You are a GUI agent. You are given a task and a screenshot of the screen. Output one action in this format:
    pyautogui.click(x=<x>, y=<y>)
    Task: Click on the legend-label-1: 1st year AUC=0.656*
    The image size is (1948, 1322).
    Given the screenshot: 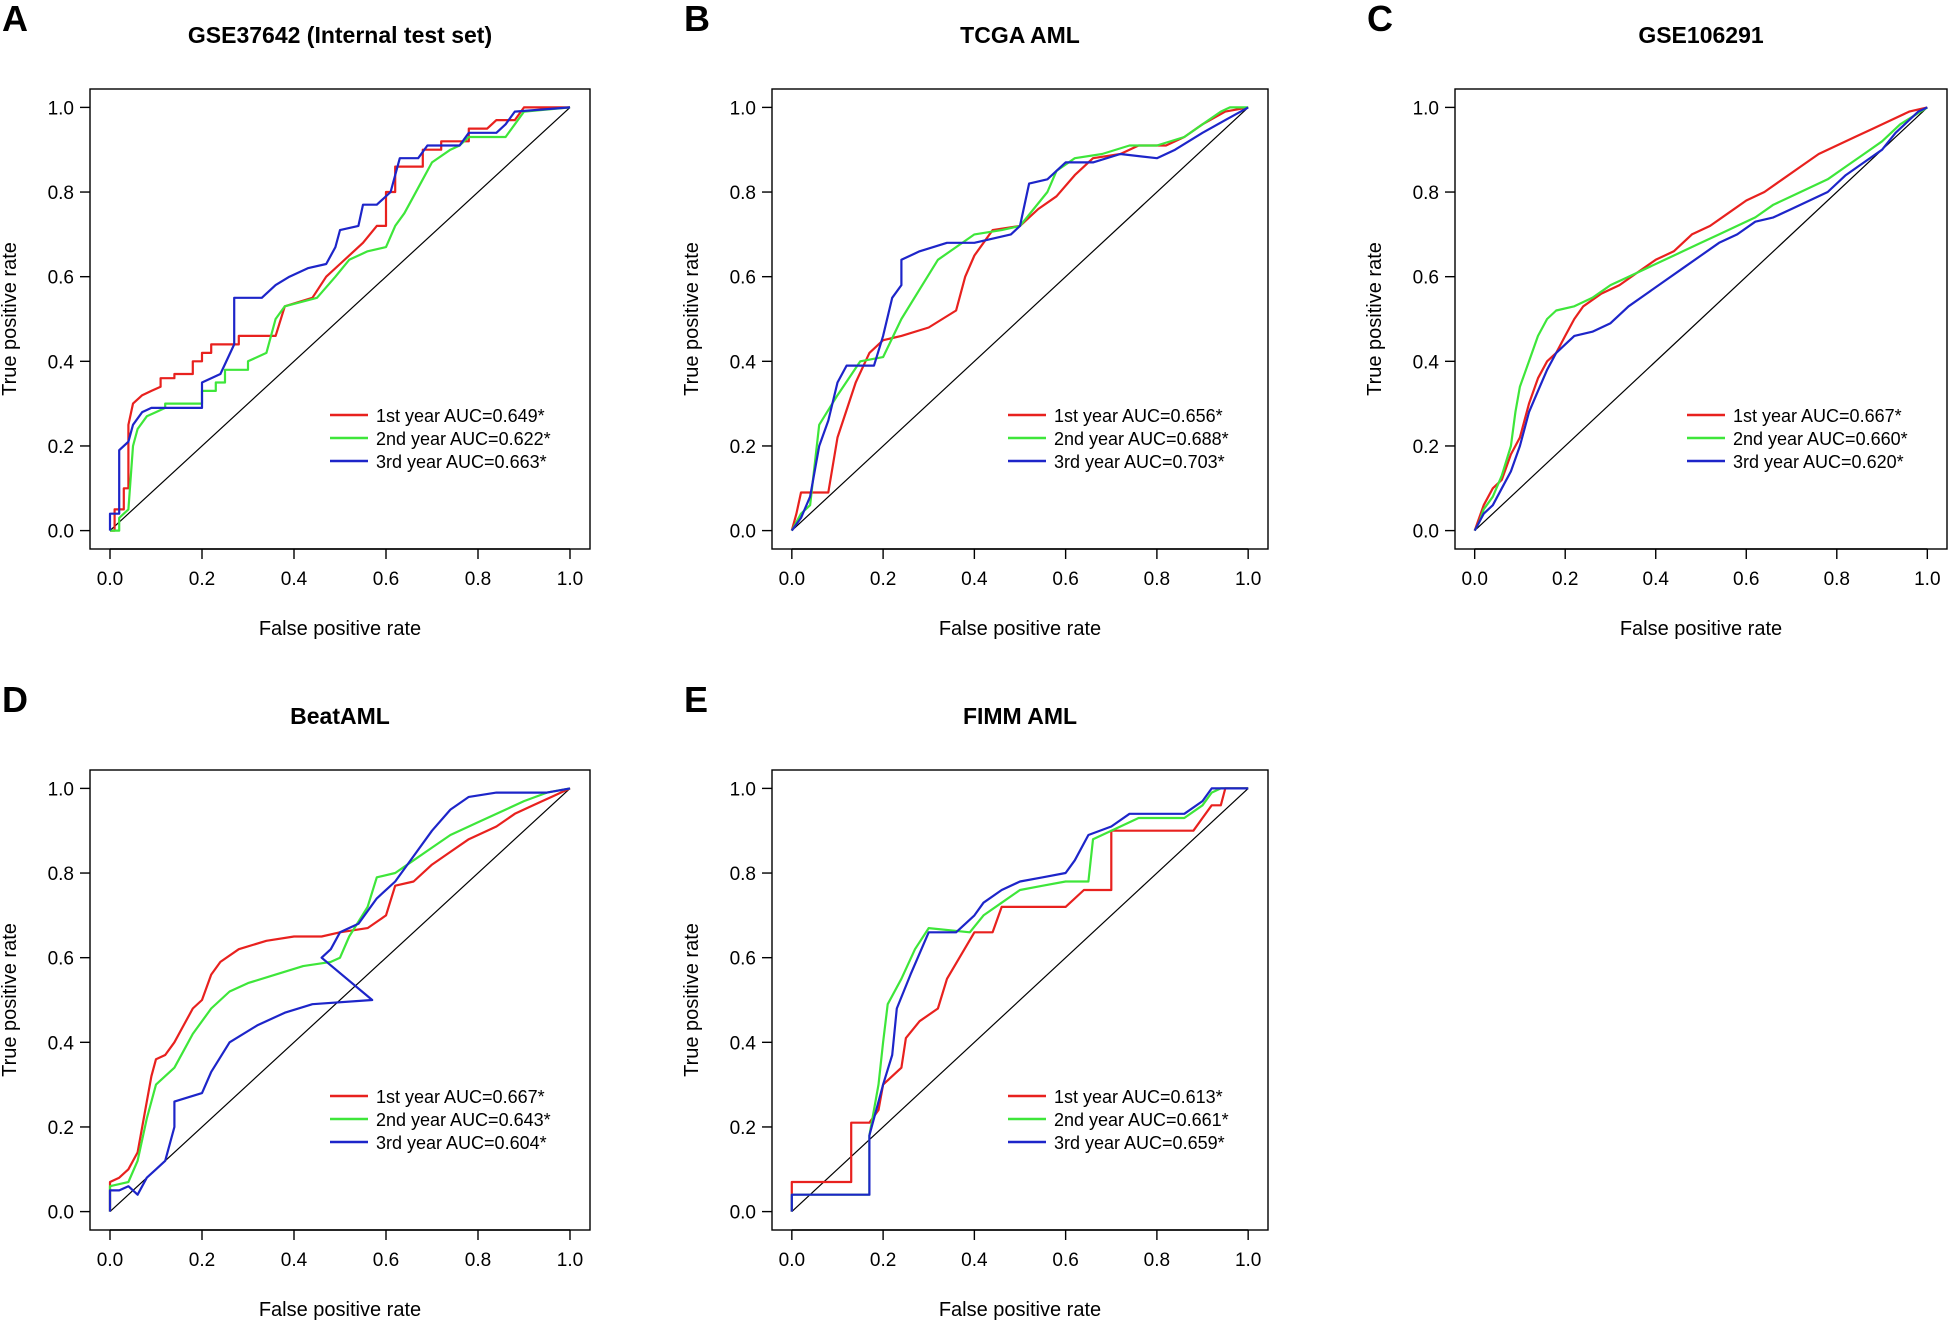 What is the action you would take?
    pyautogui.click(x=1138, y=416)
    